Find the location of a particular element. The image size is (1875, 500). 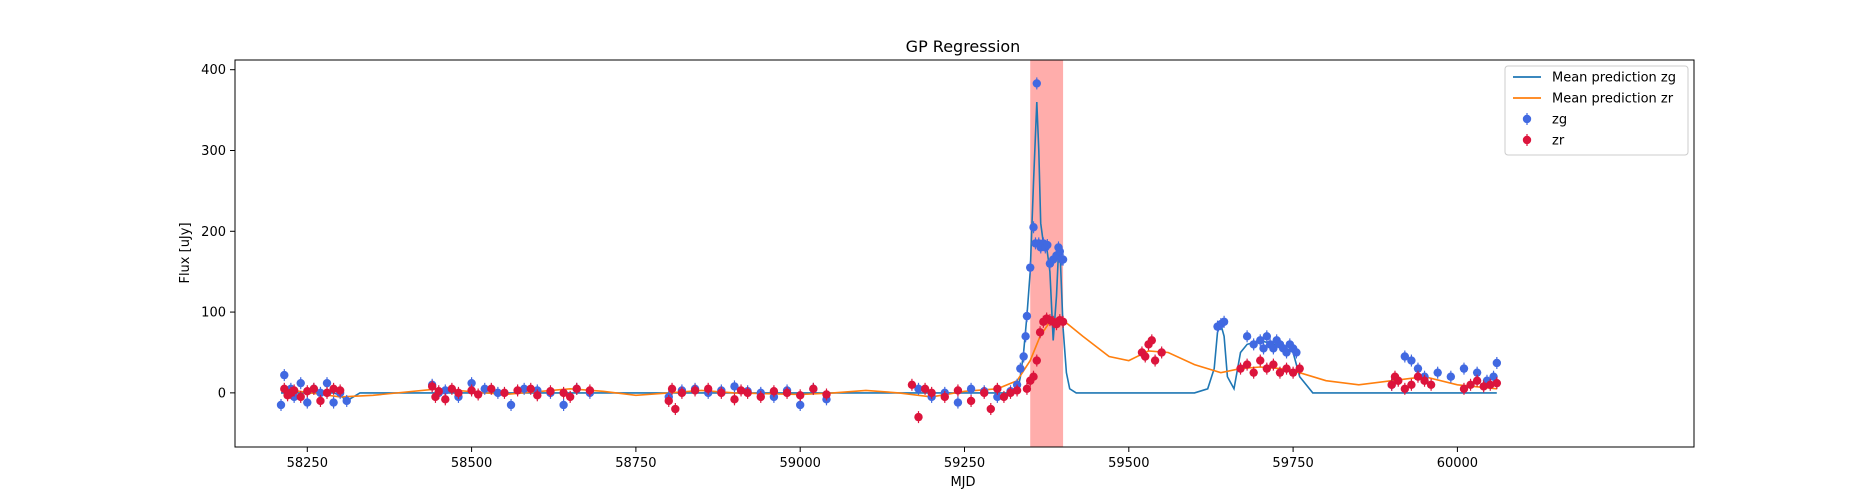

x-tick-label: 58250 is located at coordinates (307, 463).